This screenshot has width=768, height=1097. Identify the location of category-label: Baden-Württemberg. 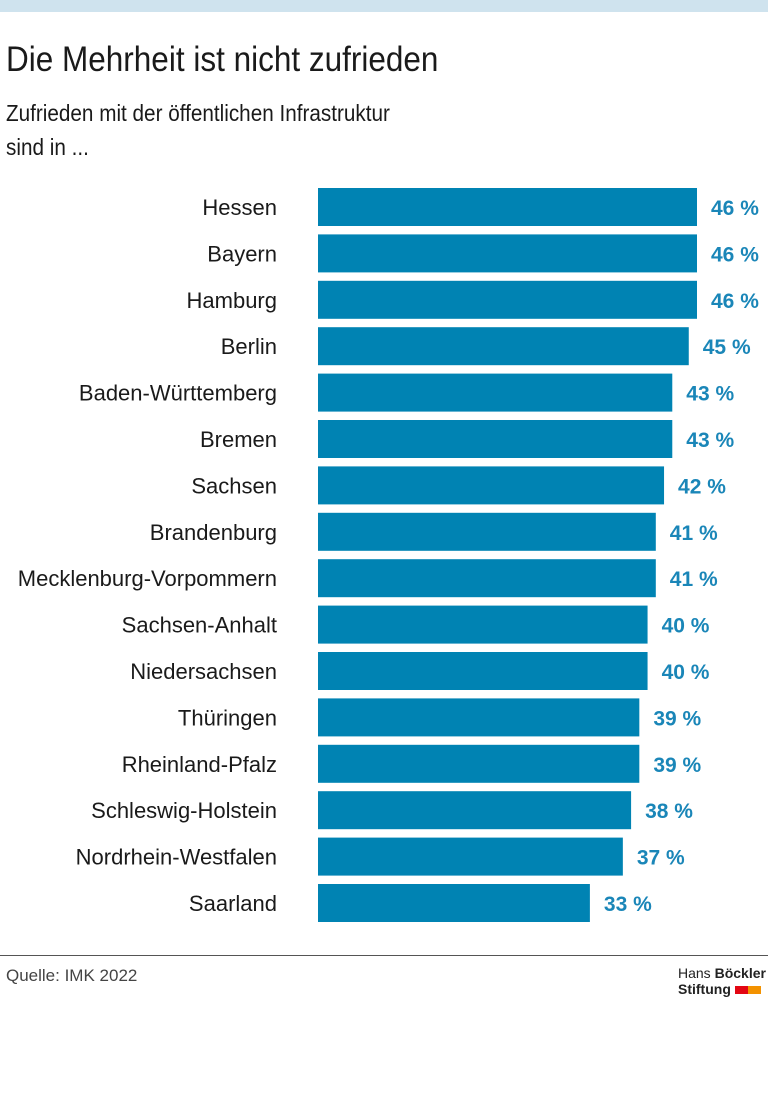
(178, 393).